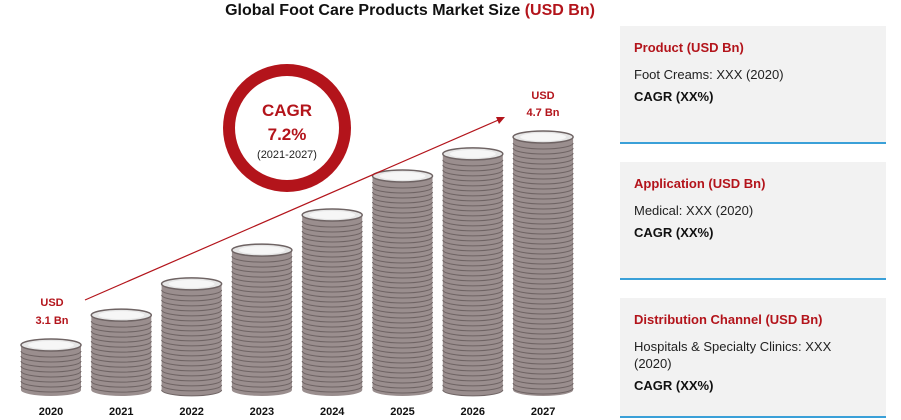 This screenshot has height=420, width=901. What do you see at coordinates (191, 337) in the screenshot?
I see `coin-stack-2022` at bounding box center [191, 337].